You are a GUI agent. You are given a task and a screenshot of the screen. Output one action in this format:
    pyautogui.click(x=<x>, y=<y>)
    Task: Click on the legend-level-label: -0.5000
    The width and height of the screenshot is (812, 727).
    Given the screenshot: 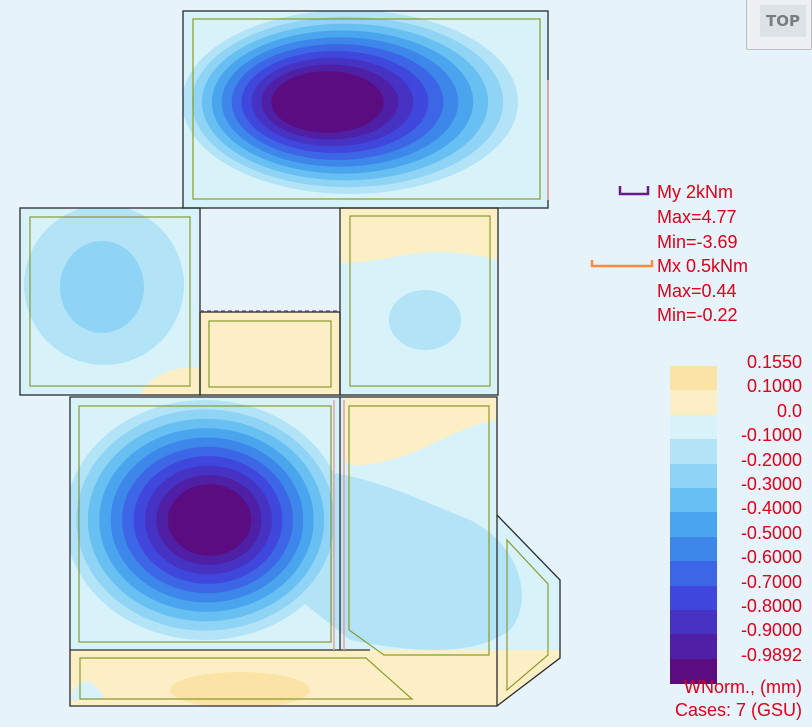 What is the action you would take?
    pyautogui.click(x=771, y=532)
    